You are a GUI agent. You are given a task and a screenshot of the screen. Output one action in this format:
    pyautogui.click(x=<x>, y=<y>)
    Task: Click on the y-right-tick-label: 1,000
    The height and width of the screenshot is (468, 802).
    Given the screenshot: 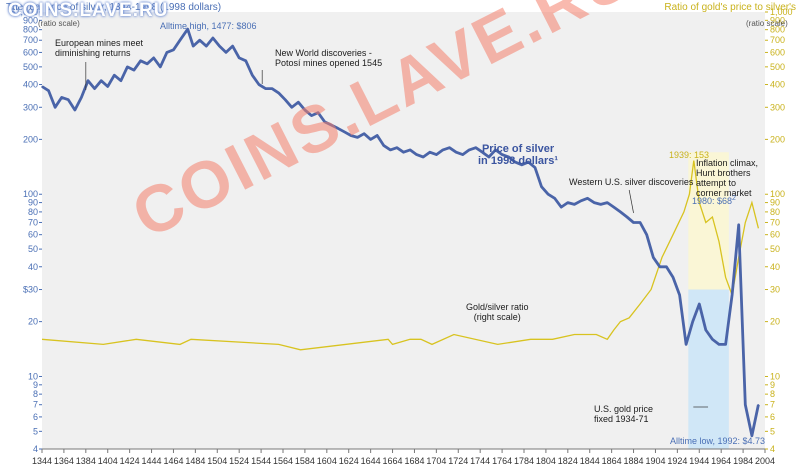 What is the action you would take?
    pyautogui.click(x=781, y=12)
    